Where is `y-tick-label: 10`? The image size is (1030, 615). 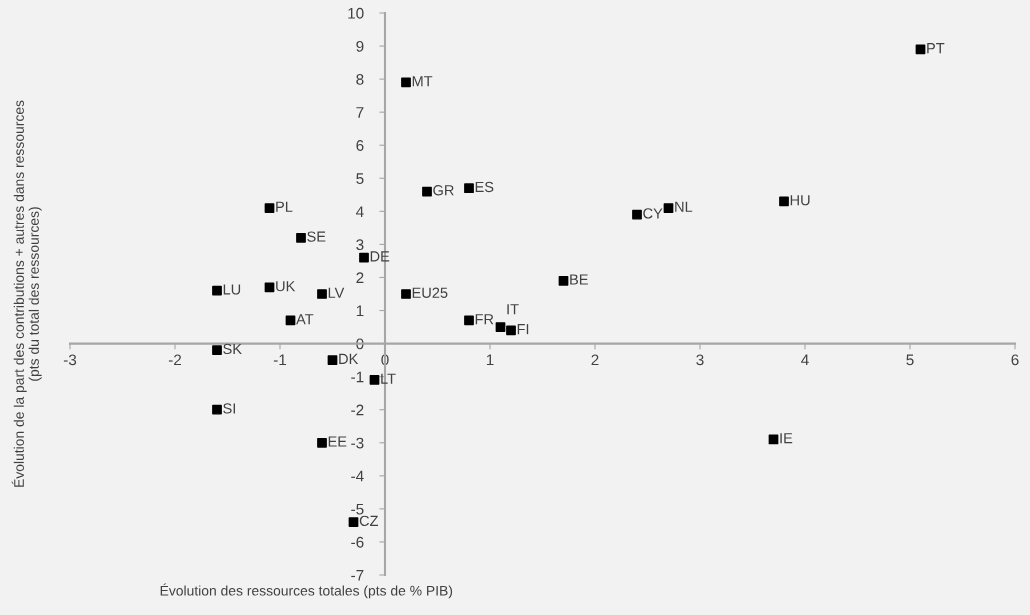 y-tick-label: 10 is located at coordinates (356, 13).